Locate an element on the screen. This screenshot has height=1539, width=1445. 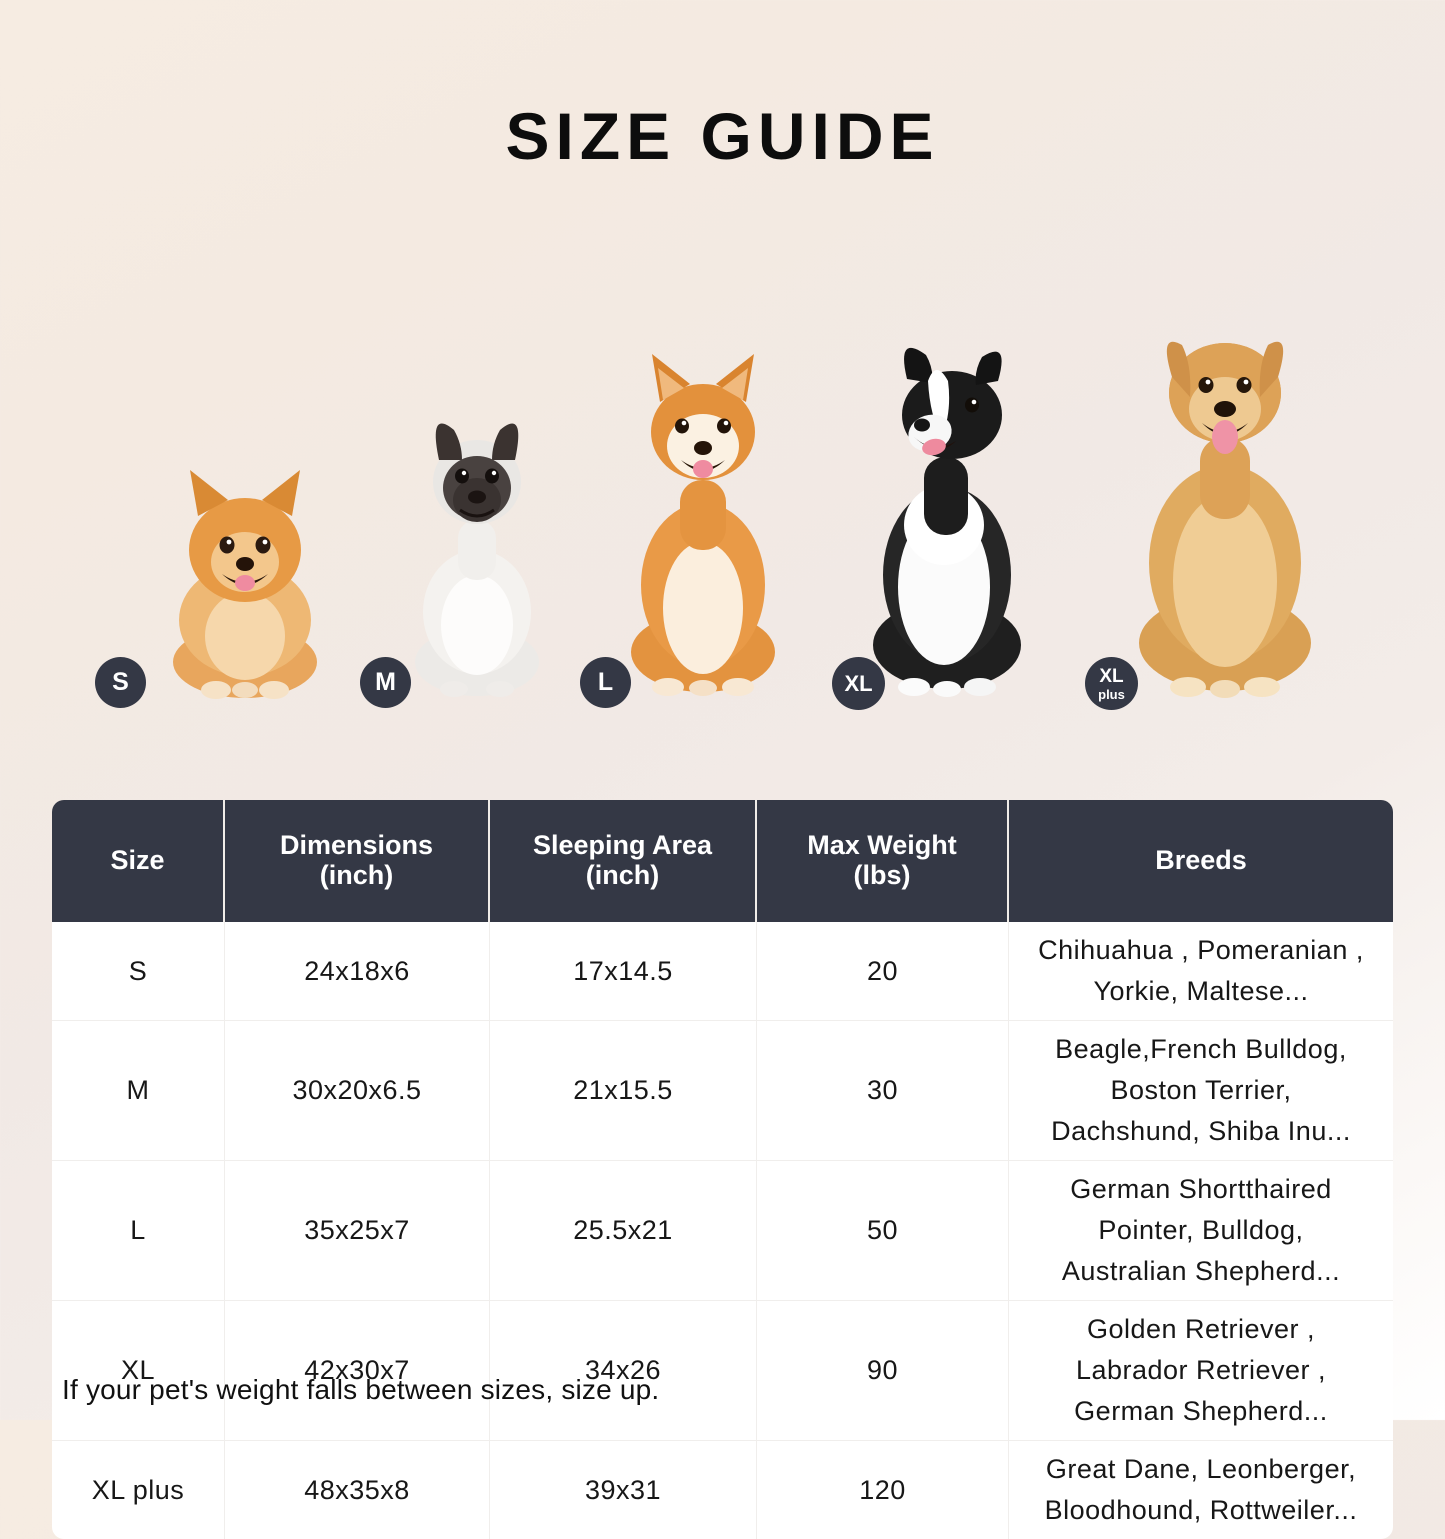
cell-dimensions: 42x30x7 is located at coordinates (357, 1371).